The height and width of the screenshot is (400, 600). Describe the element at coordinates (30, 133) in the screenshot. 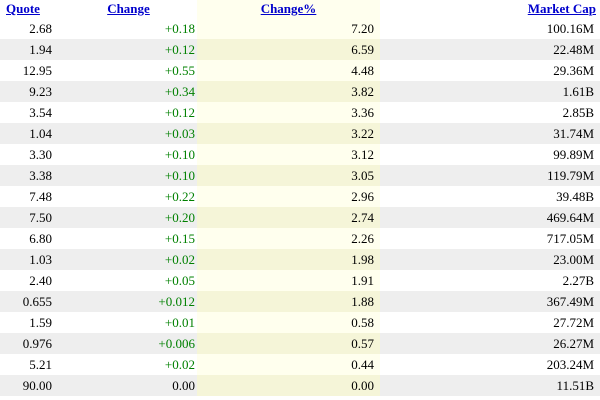

I see `quote-cell: 1.04` at that location.